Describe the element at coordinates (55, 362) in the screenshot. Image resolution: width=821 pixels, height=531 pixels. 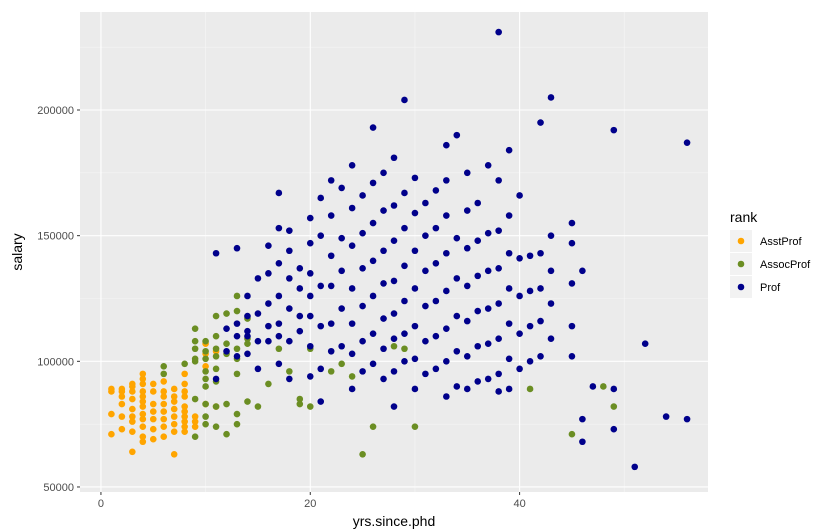
I see `y-tick-label: 100000` at that location.